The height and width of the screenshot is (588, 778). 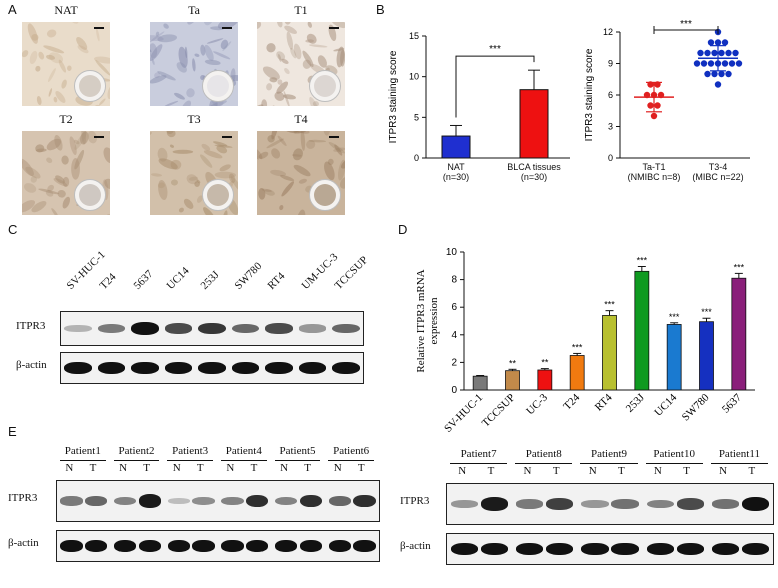 What do you see at coordinates (636, 403) in the screenshot?
I see `x-tick-label: 253J` at bounding box center [636, 403].